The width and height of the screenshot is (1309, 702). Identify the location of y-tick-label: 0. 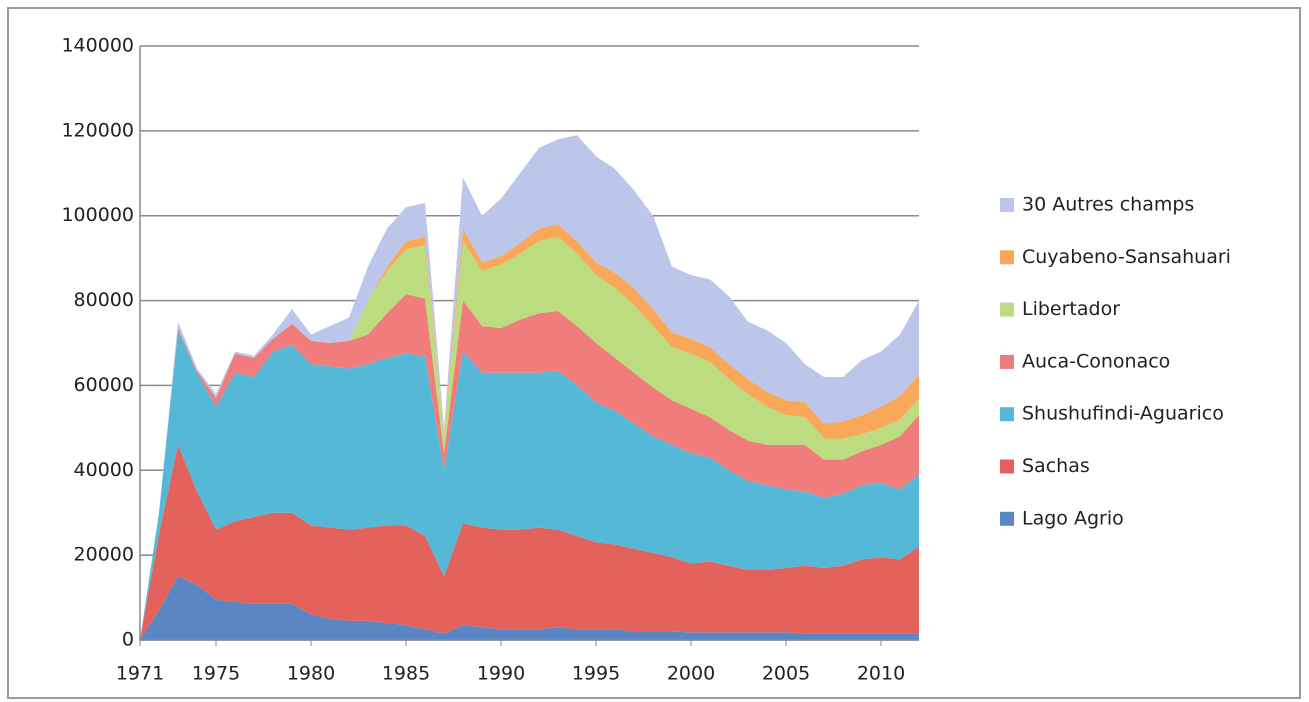
(128, 640).